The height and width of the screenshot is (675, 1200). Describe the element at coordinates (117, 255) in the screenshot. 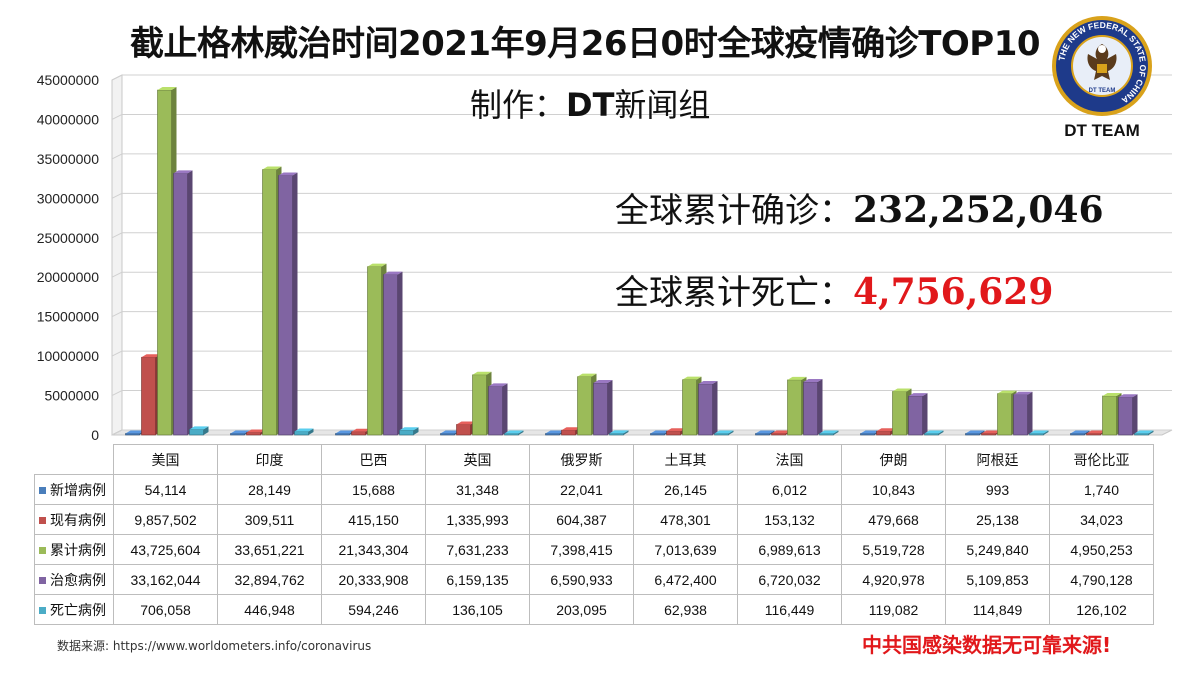

I see `chart-side-wall` at that location.